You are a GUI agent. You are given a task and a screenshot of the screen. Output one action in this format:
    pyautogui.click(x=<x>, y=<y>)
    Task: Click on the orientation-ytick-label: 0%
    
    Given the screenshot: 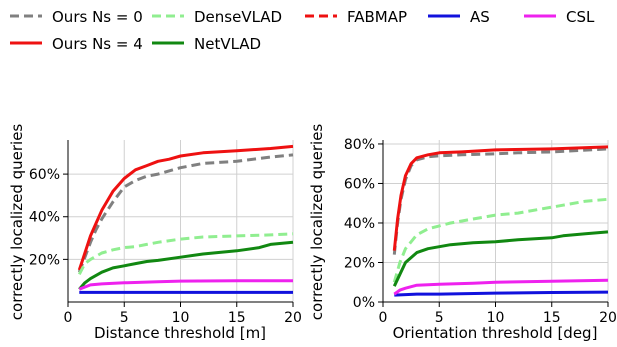 What is the action you would take?
    pyautogui.click(x=364, y=303)
    